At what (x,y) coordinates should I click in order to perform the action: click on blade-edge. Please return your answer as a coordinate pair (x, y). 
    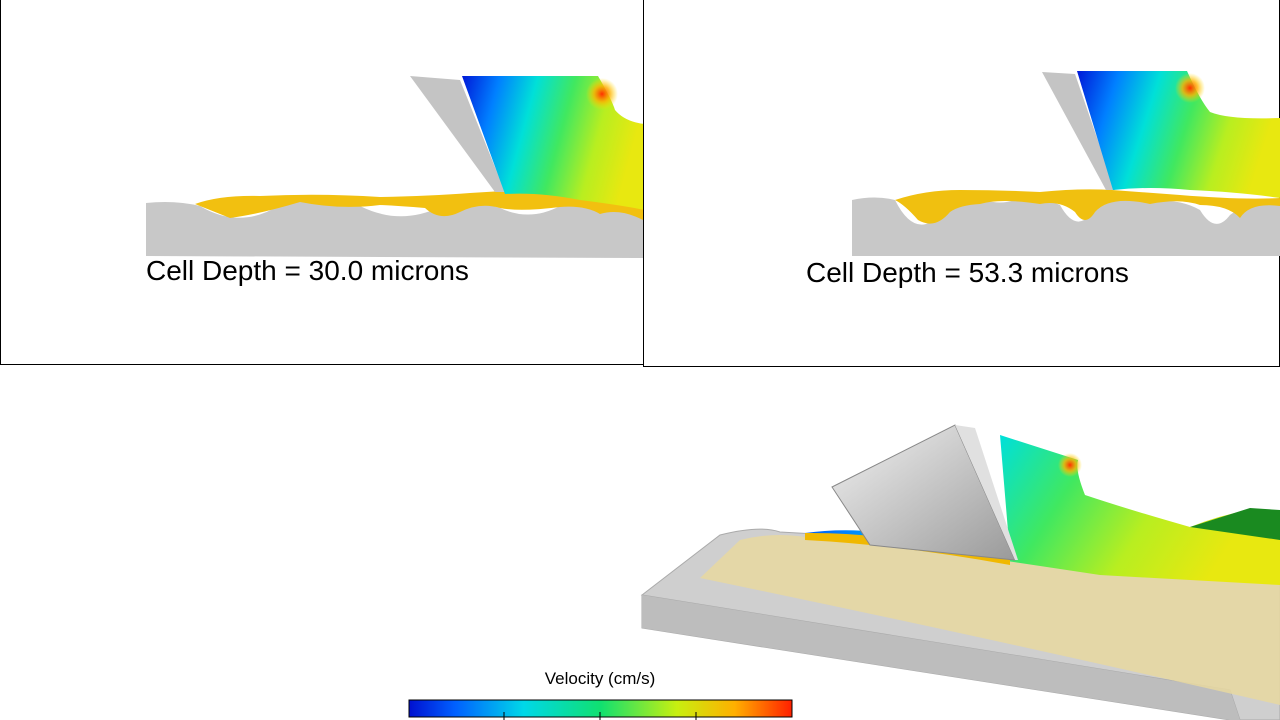
    Looking at the image, I should click on (986, 492).